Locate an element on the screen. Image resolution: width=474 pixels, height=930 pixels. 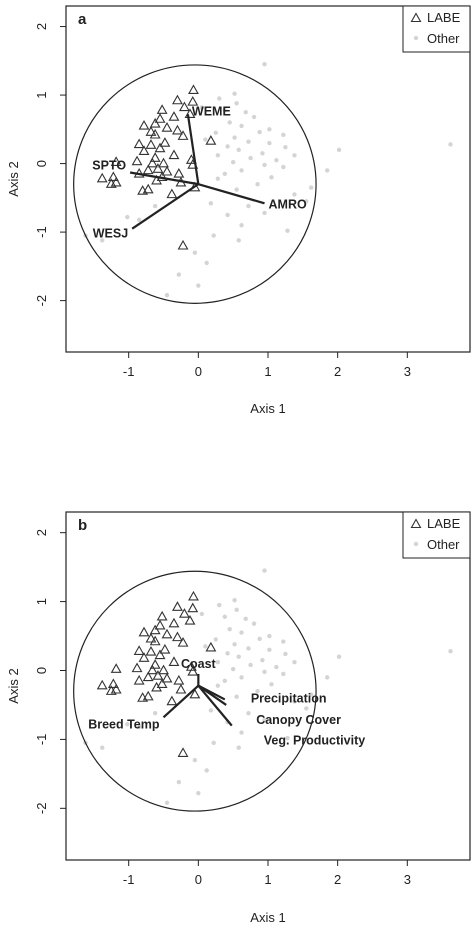
legend: LABE Other is located at coordinates (436, 535).